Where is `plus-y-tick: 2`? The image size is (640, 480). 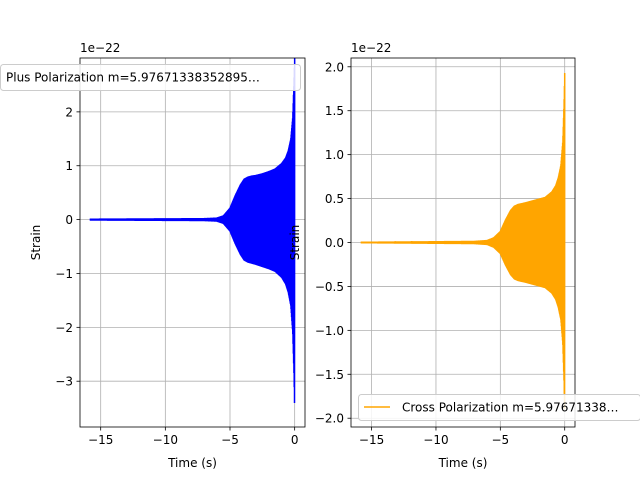 plus-y-tick: 2 is located at coordinates (72, 112).